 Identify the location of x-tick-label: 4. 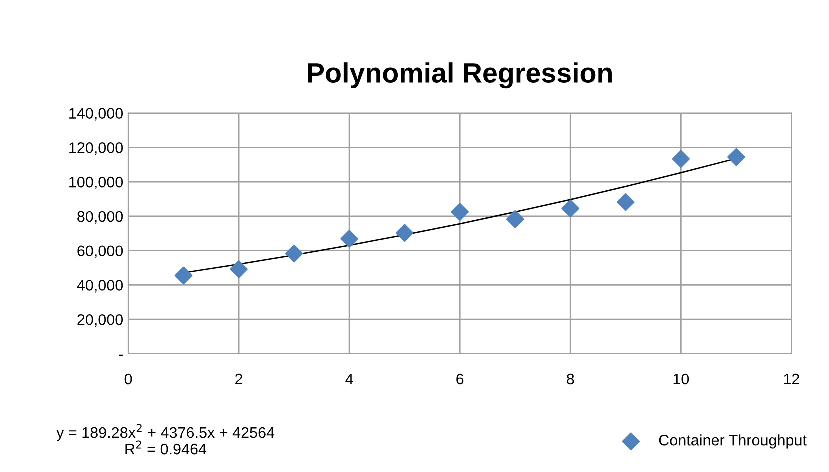
(350, 379).